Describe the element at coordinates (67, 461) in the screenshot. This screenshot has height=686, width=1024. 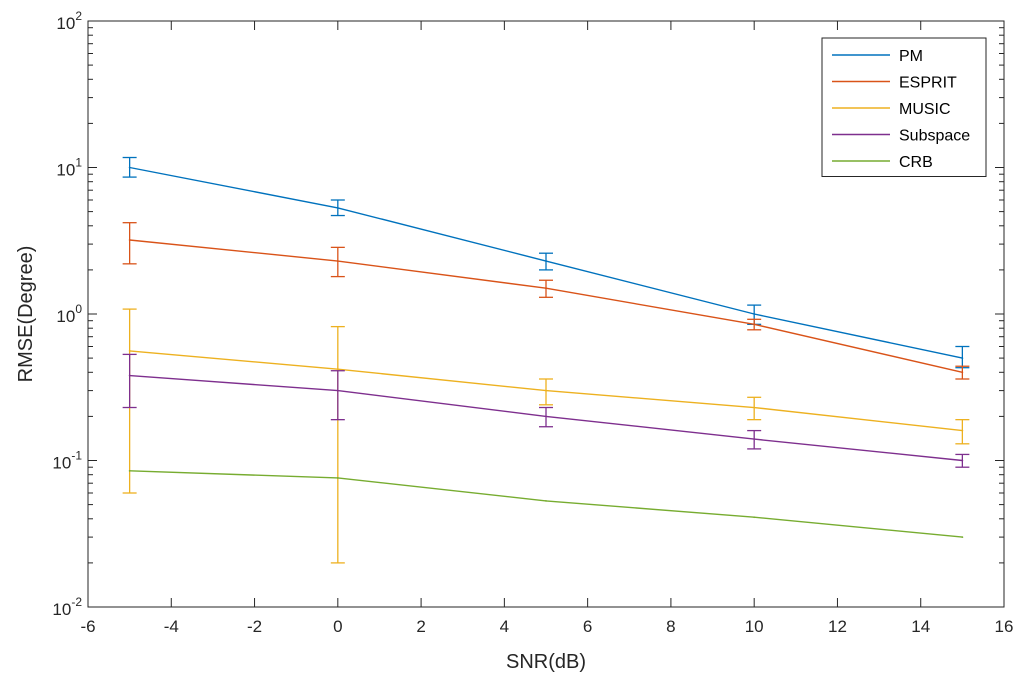
I see `y-tick-label: 10⁻¹` at that location.